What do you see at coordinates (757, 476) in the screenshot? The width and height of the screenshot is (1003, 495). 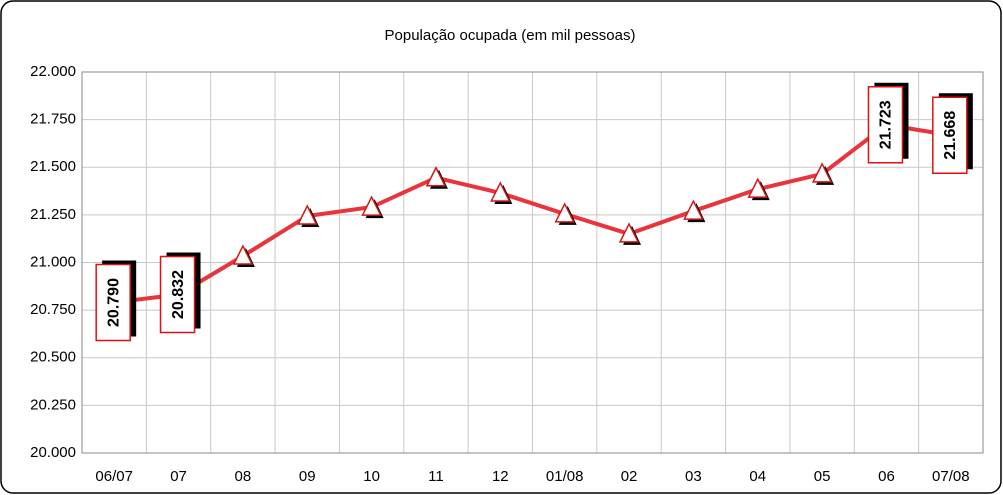 I see `x-tick-label: 04` at bounding box center [757, 476].